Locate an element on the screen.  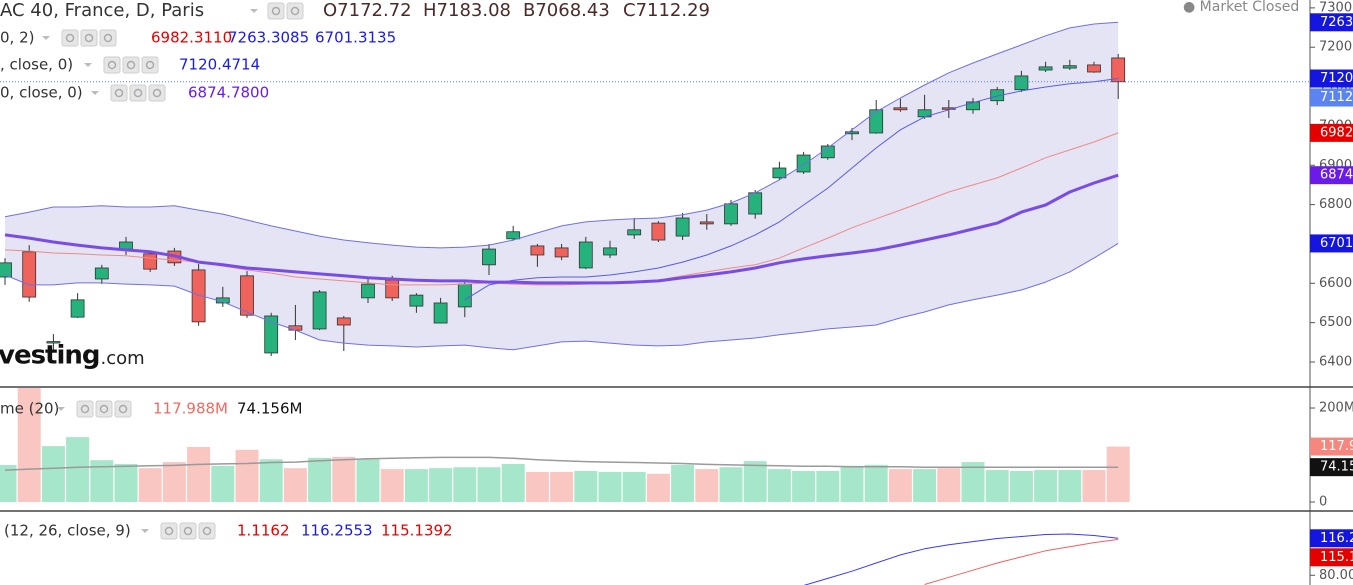
watermark: vesting is located at coordinates (50, 356).